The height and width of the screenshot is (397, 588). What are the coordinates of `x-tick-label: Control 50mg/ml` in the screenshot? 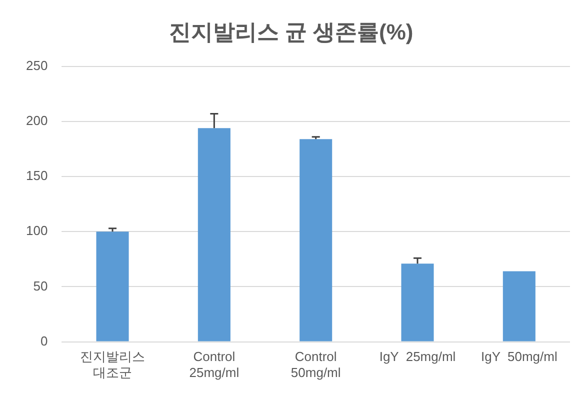 It's located at (315, 364).